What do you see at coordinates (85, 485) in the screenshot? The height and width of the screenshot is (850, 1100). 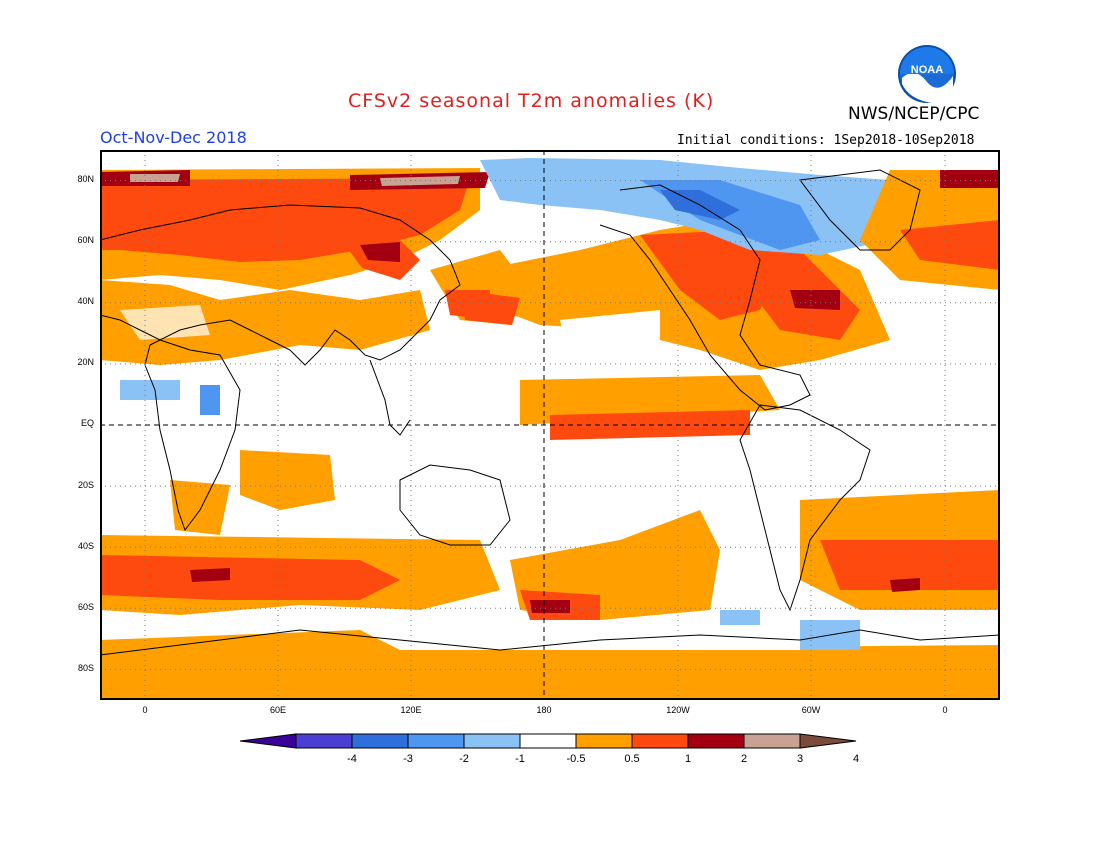 I see `lat-label: 20S` at bounding box center [85, 485].